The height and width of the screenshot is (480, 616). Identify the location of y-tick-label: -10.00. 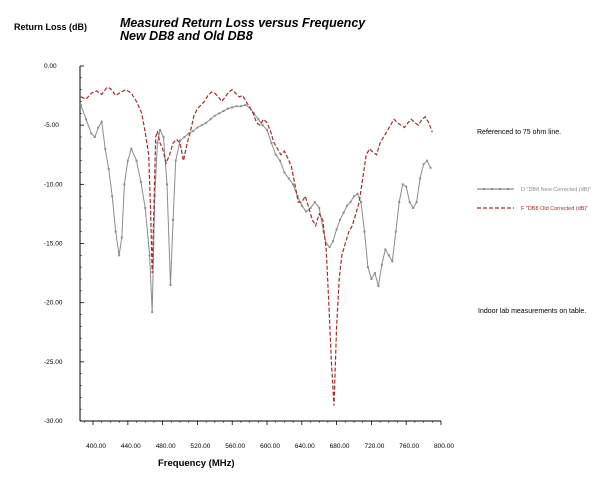
(53, 184).